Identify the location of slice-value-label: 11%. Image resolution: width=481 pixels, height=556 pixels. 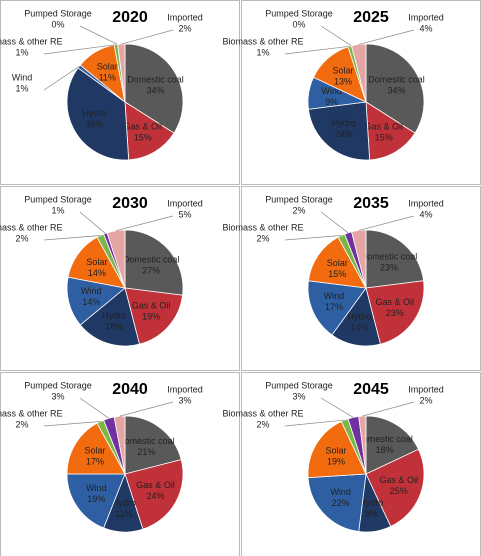
(107, 77).